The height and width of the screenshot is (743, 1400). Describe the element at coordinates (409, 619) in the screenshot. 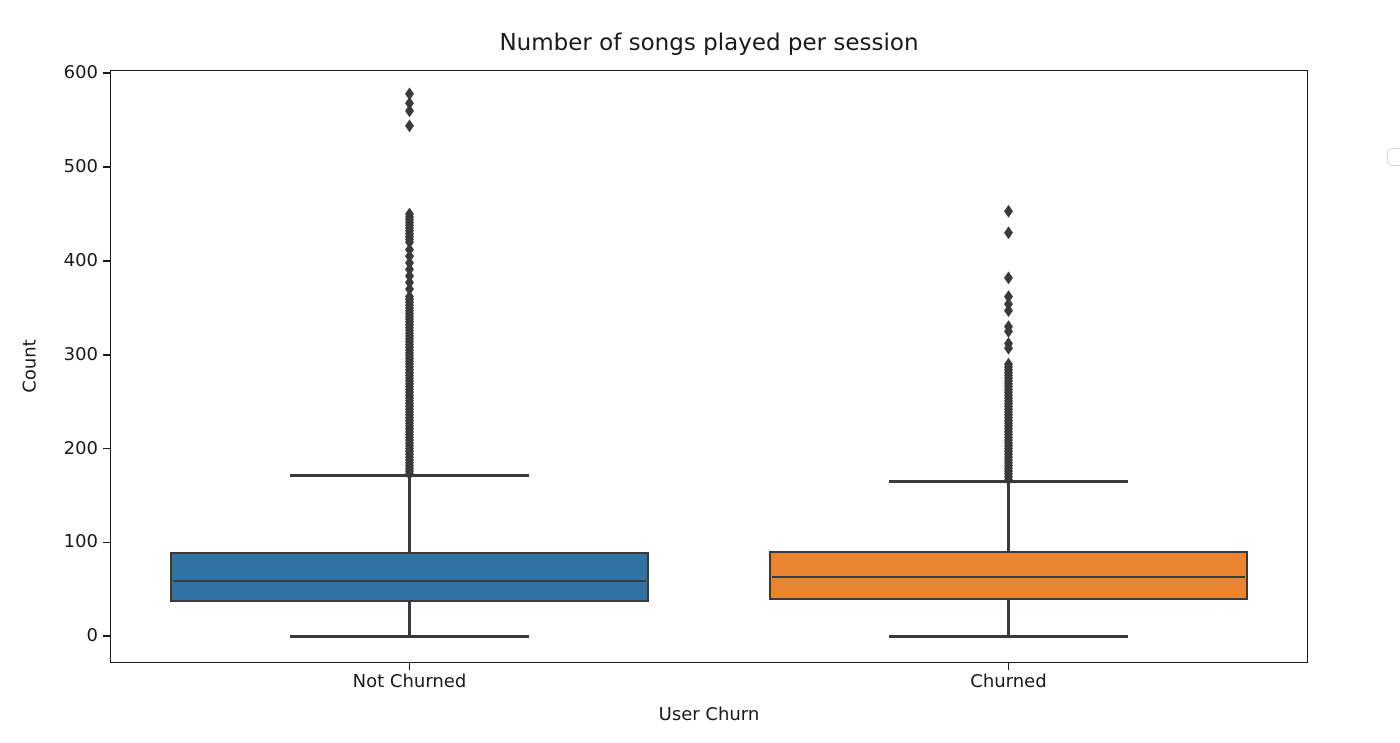

I see `lower-whisker-not-churned` at that location.